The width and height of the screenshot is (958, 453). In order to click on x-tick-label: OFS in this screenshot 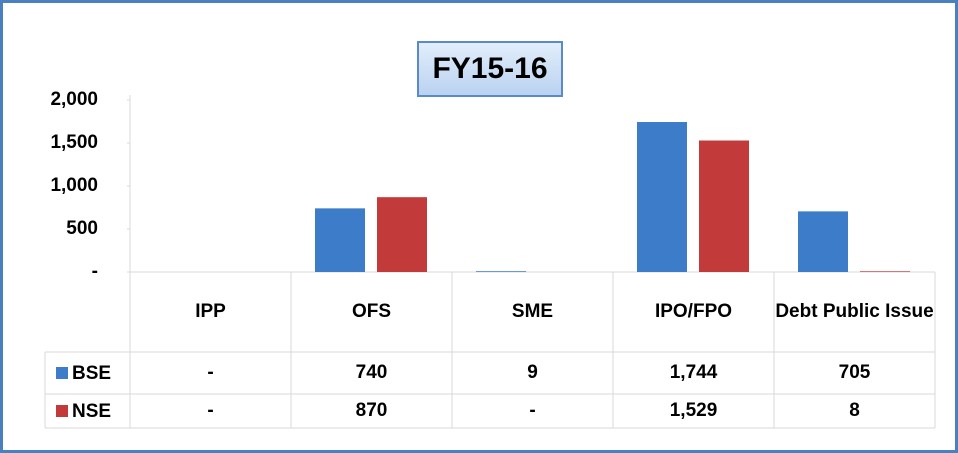, I will do `click(371, 311)`.